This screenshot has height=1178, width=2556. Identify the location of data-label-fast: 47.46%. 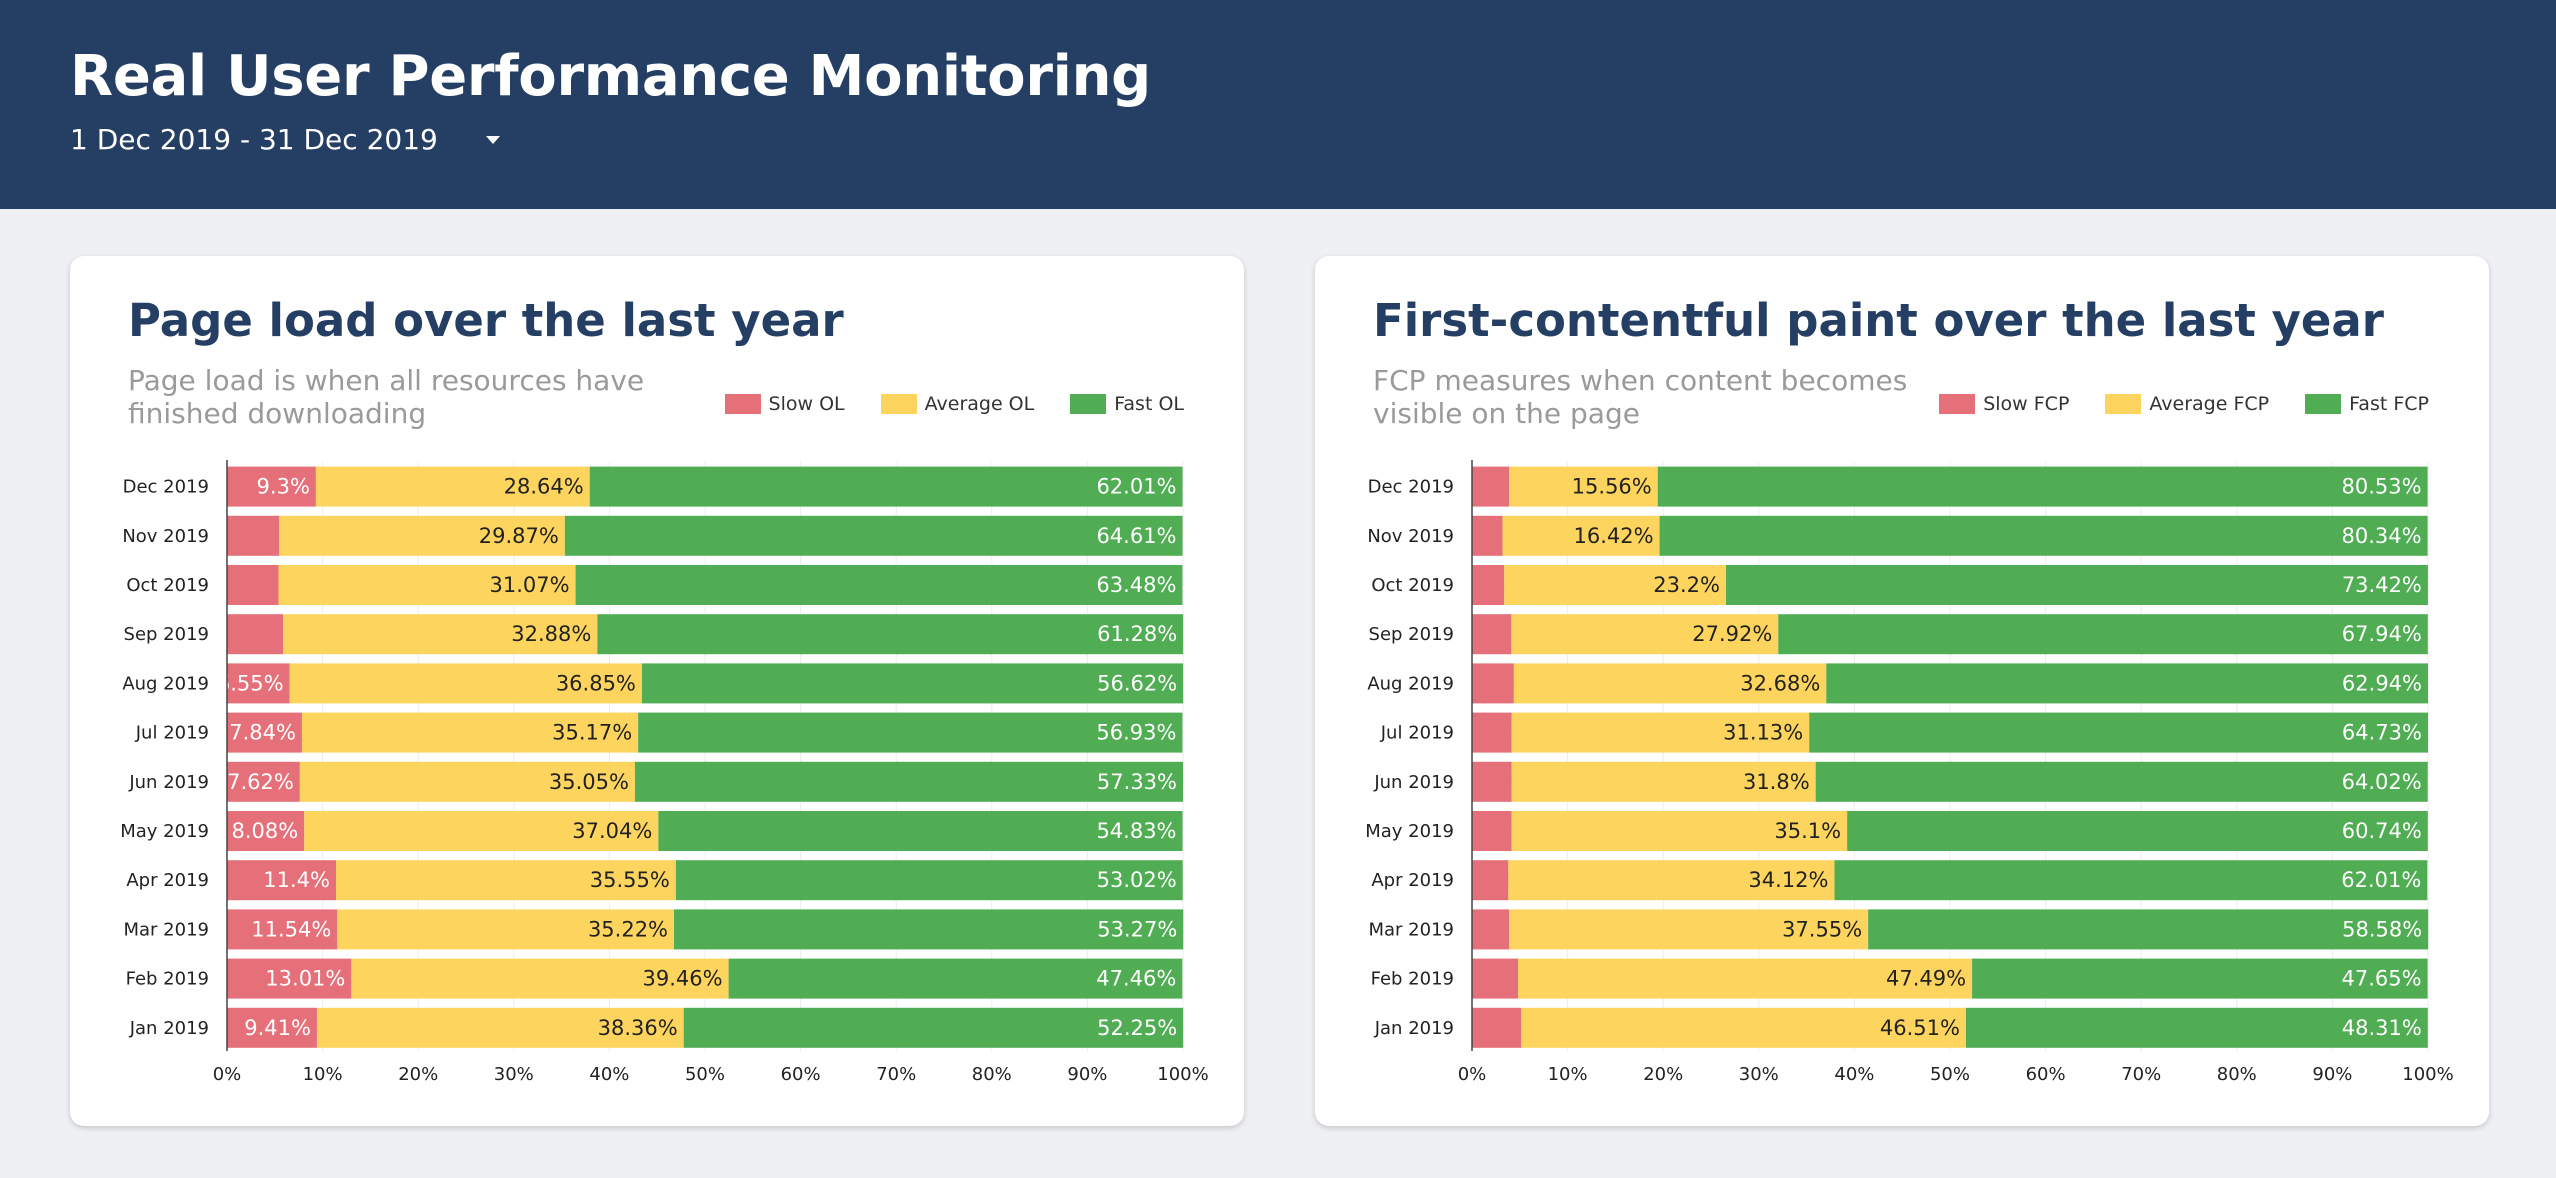
(1136, 979).